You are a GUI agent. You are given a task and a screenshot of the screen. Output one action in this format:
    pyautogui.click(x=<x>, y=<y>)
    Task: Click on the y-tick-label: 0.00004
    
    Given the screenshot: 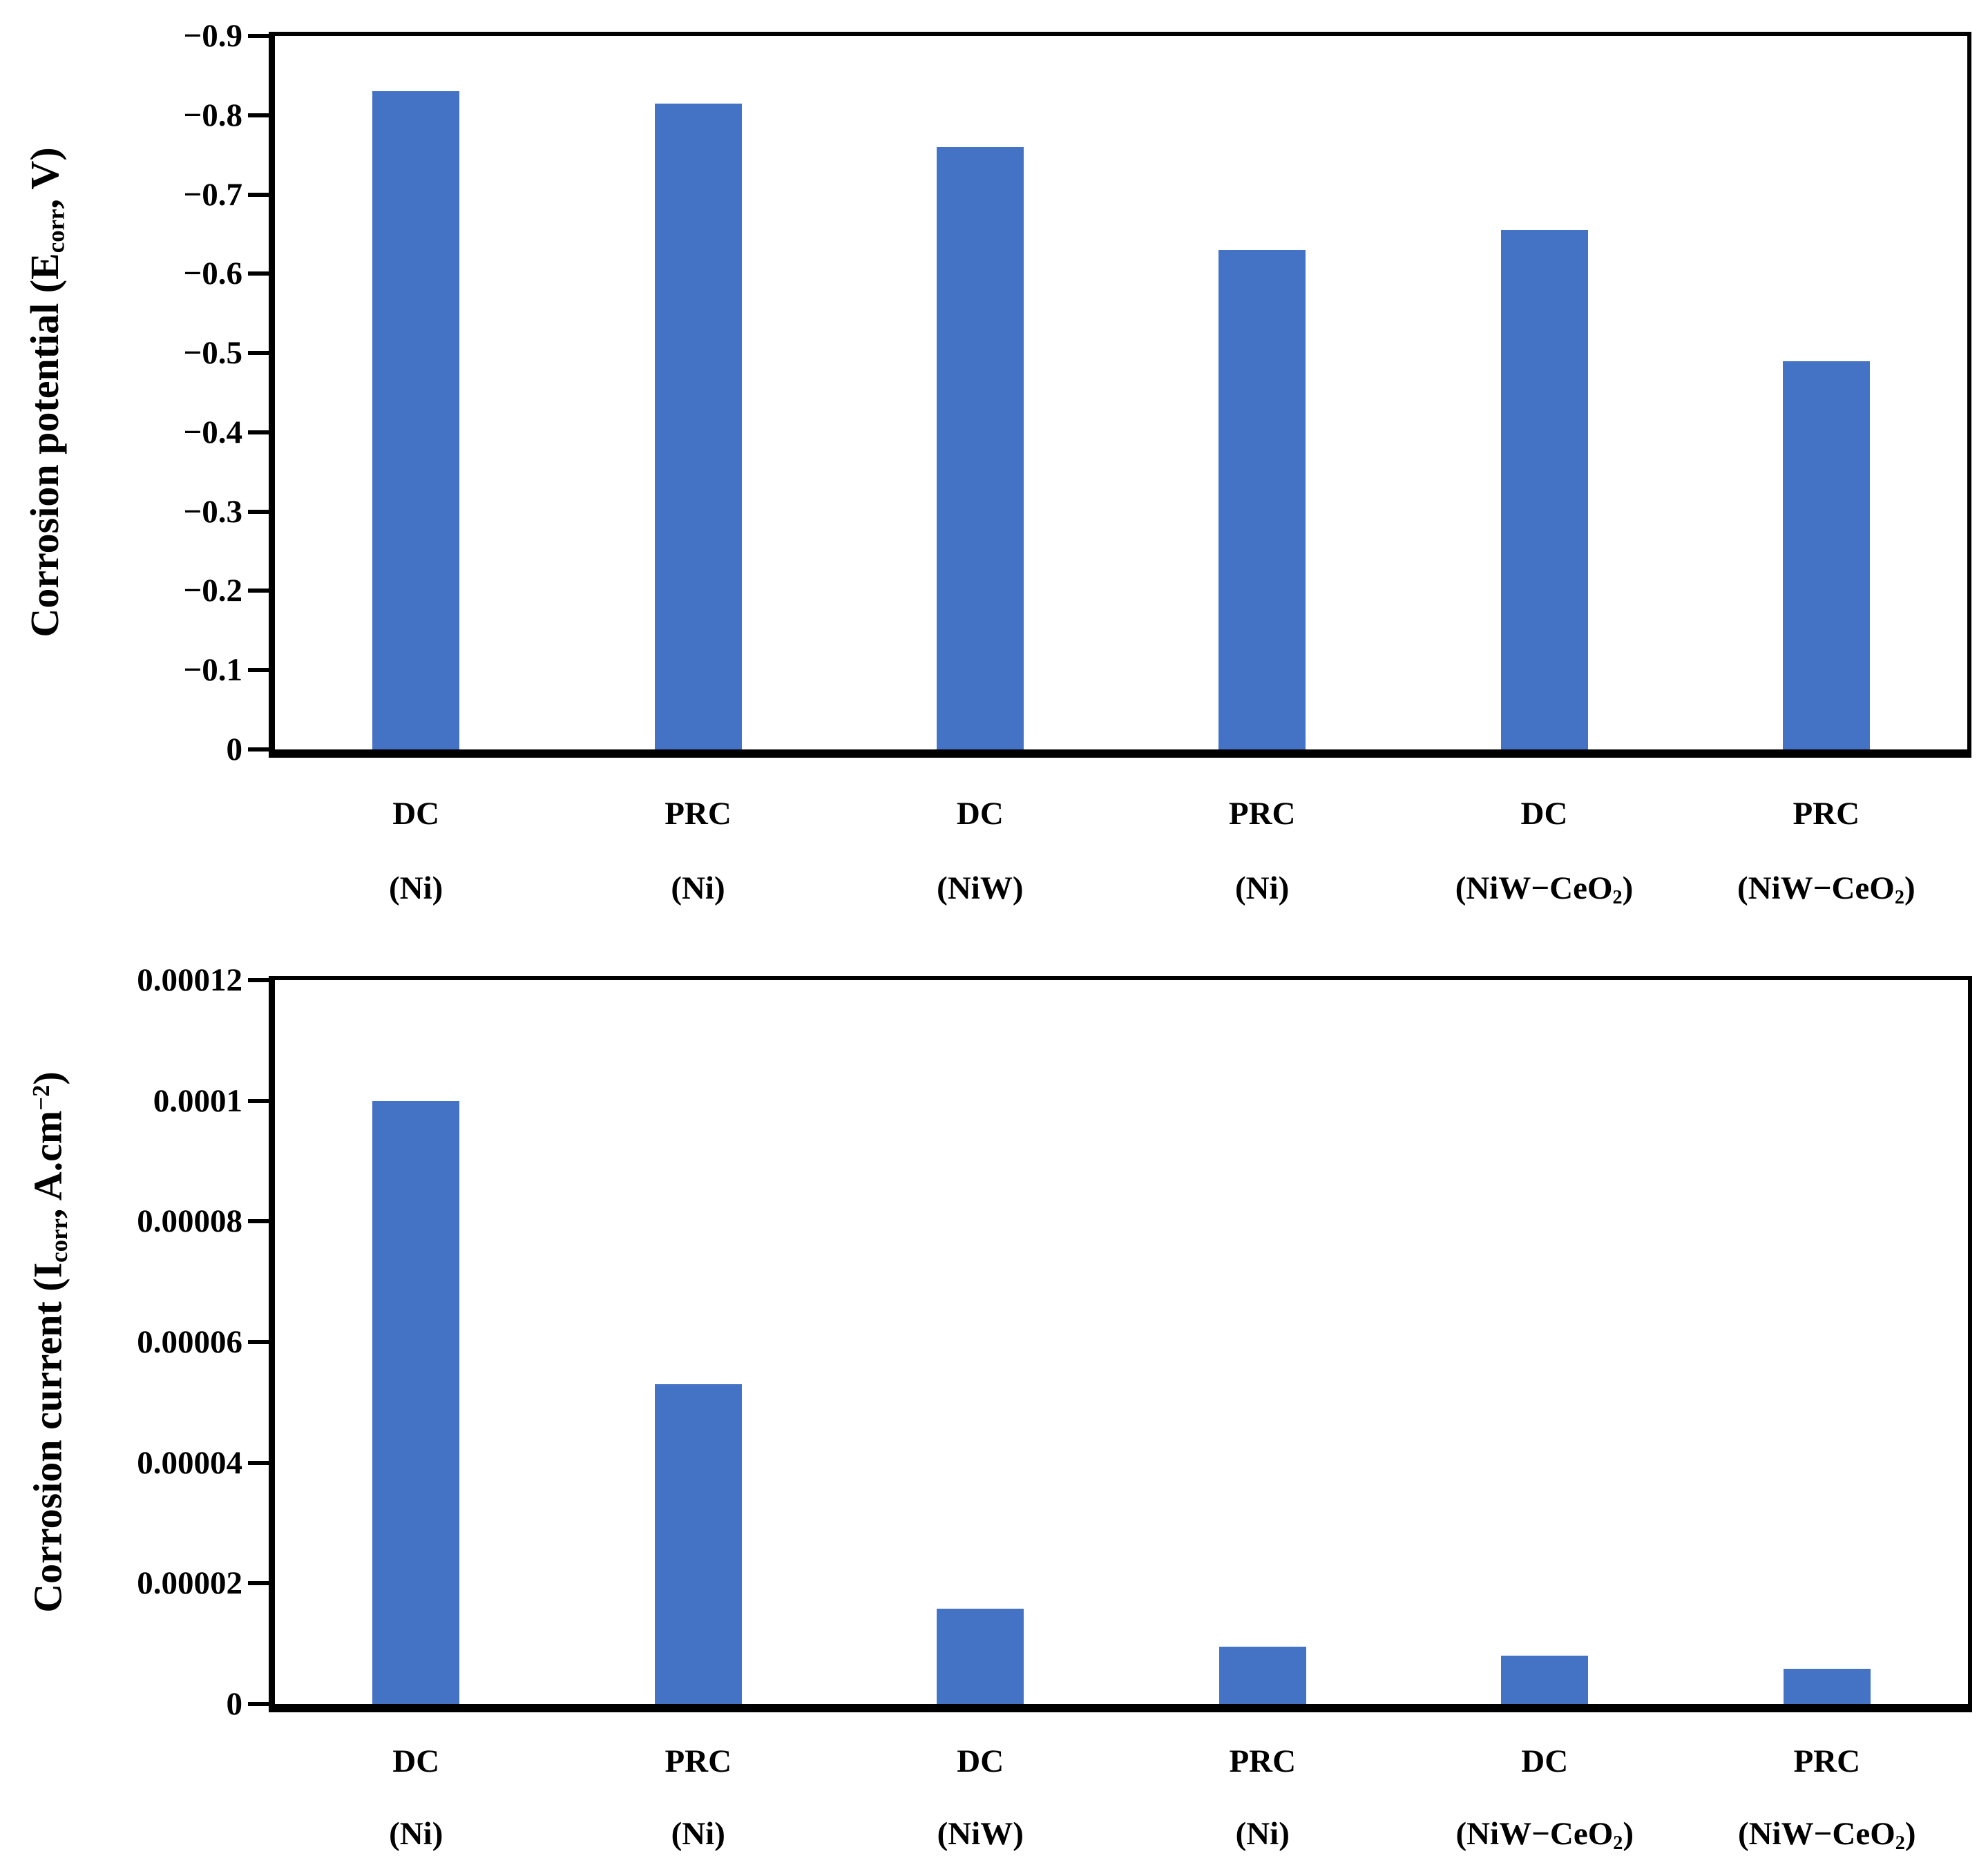 What is the action you would take?
    pyautogui.click(x=189, y=1462)
    